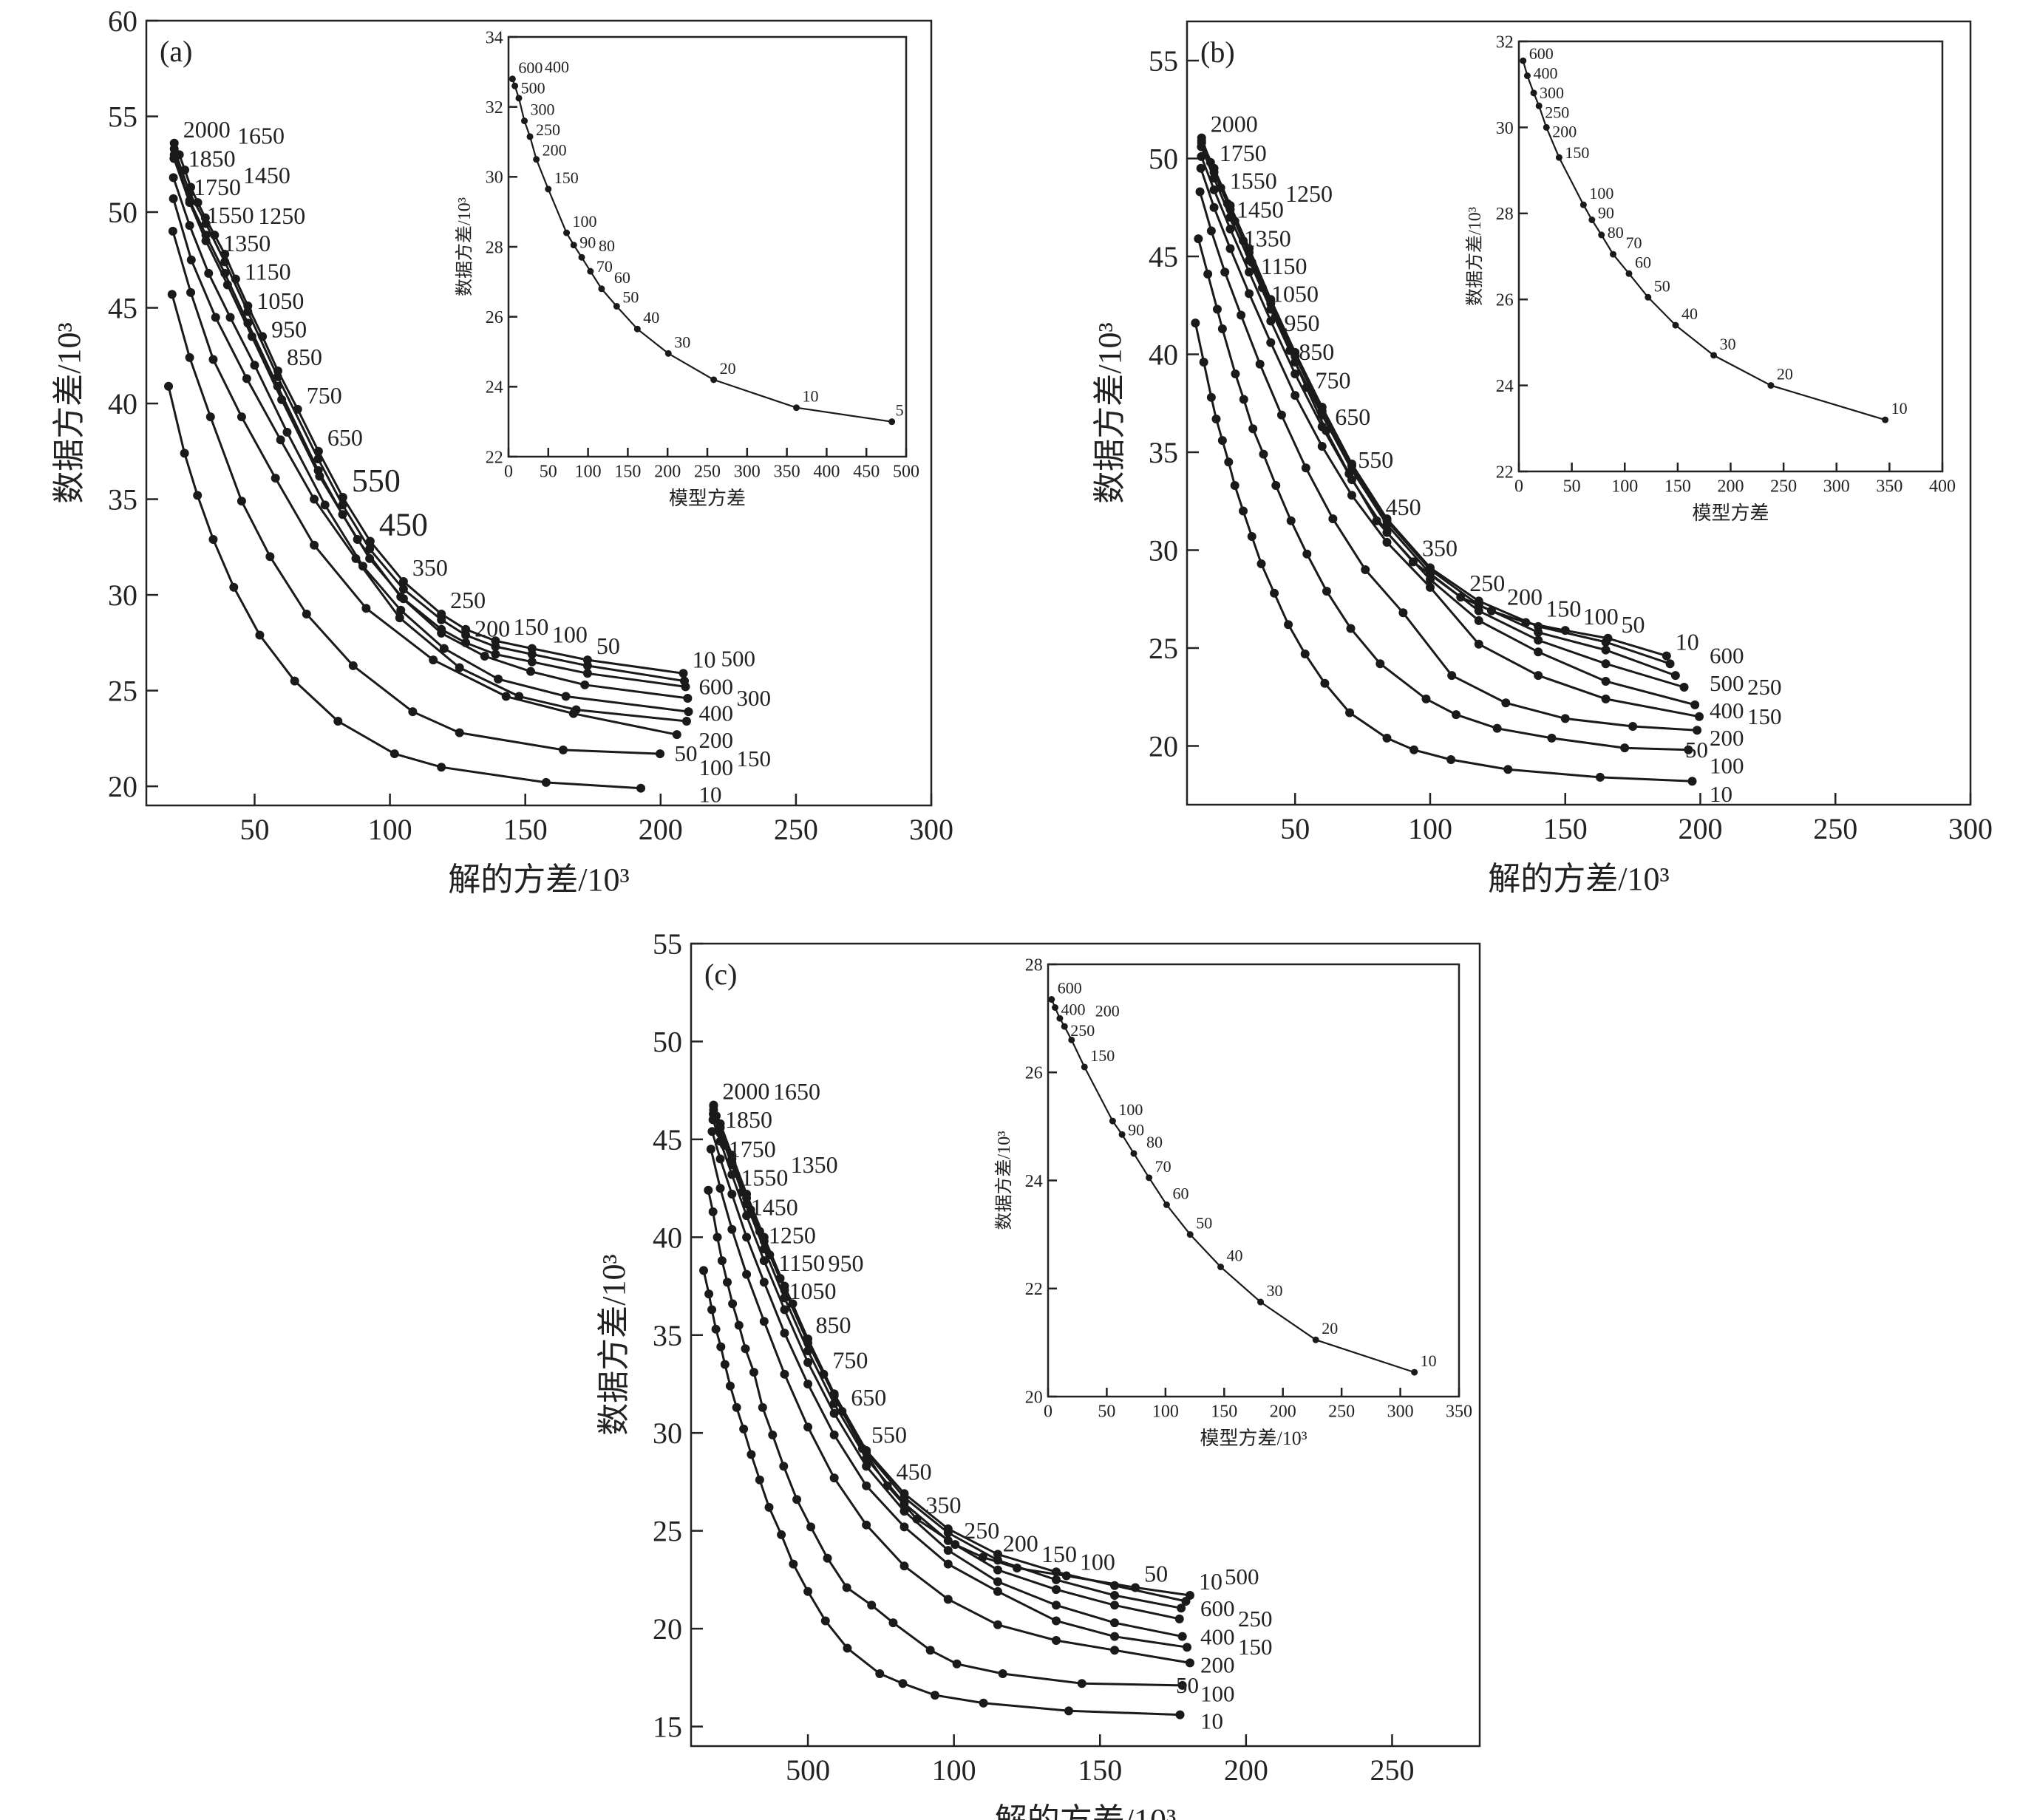 The height and width of the screenshot is (1820, 2037). What do you see at coordinates (1242, 1576) in the screenshot?
I see `curve-label: 500` at bounding box center [1242, 1576].